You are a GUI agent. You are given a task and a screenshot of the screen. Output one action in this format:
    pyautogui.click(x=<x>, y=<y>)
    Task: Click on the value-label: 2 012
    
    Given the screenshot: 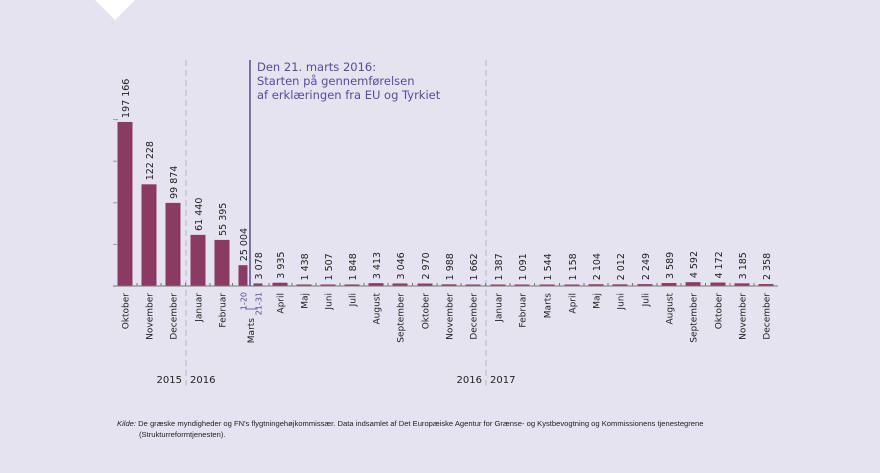 What is the action you would take?
    pyautogui.click(x=621, y=266)
    